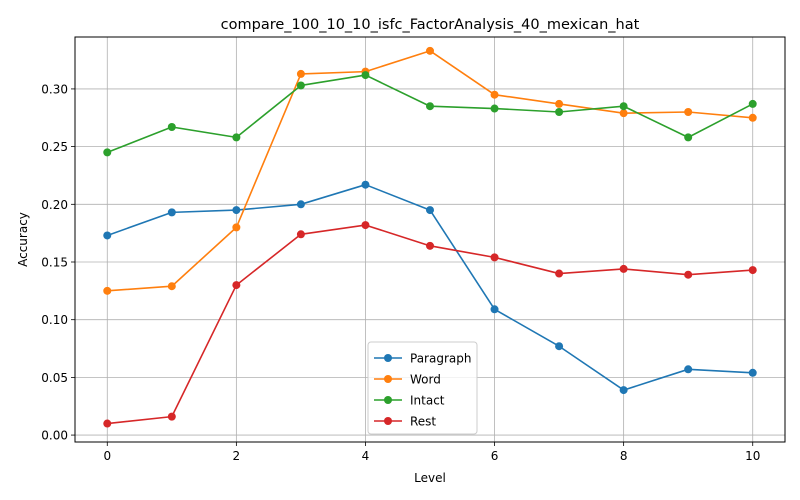 The width and height of the screenshot is (800, 500). What do you see at coordinates (366, 456) in the screenshot?
I see `x-tick-label: 4` at bounding box center [366, 456].